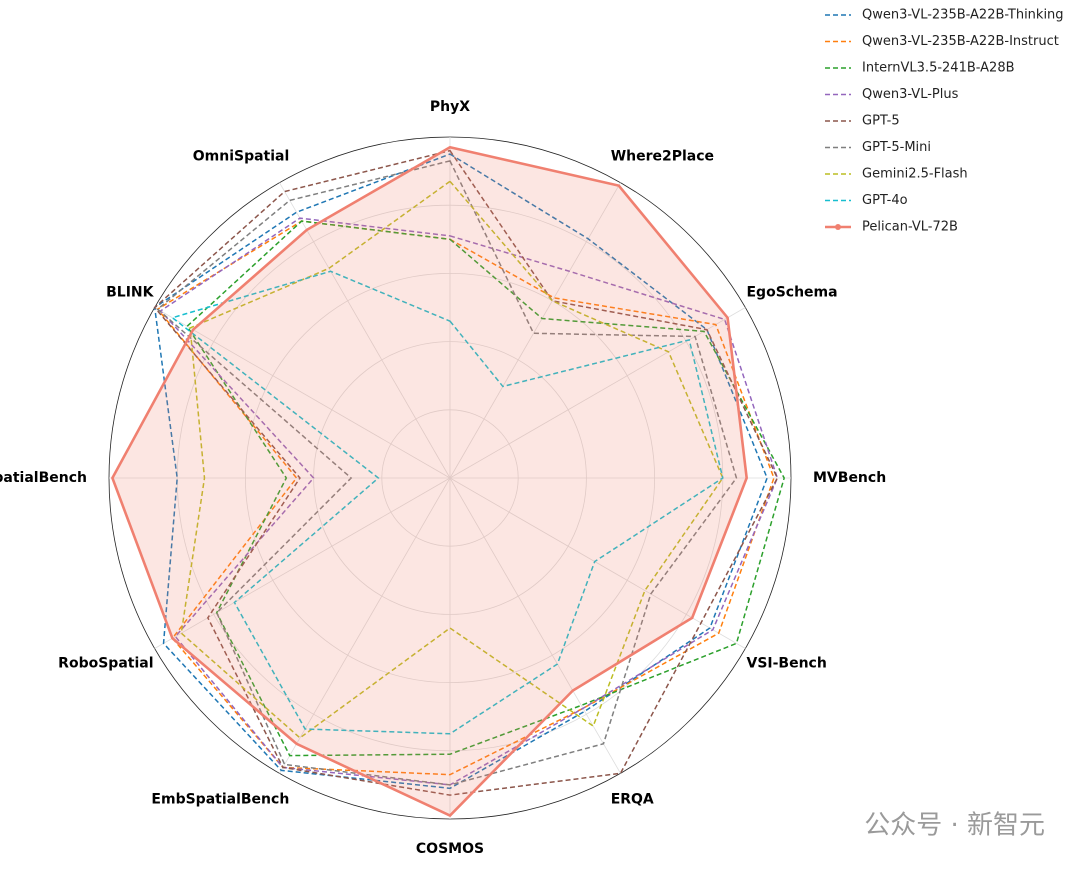 The image size is (1080, 872). What do you see at coordinates (786, 664) in the screenshot?
I see `axis-label: VSI-Bench` at bounding box center [786, 664].